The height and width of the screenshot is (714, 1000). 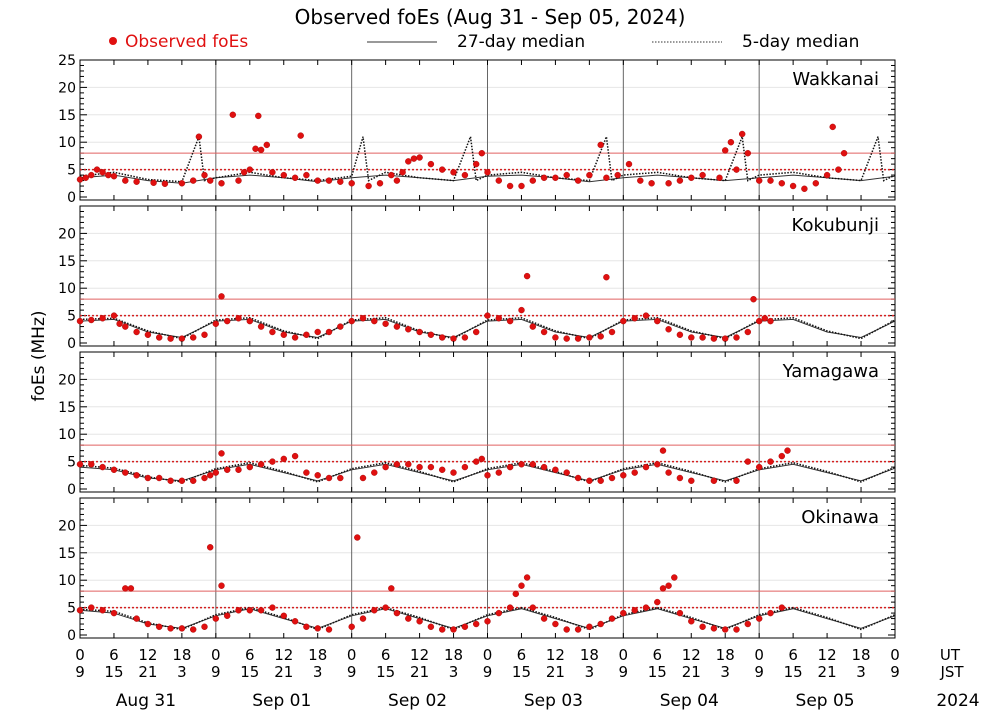 What do you see at coordinates (658, 655) in the screenshot?
I see `ut-tick-label: 6` at bounding box center [658, 655].